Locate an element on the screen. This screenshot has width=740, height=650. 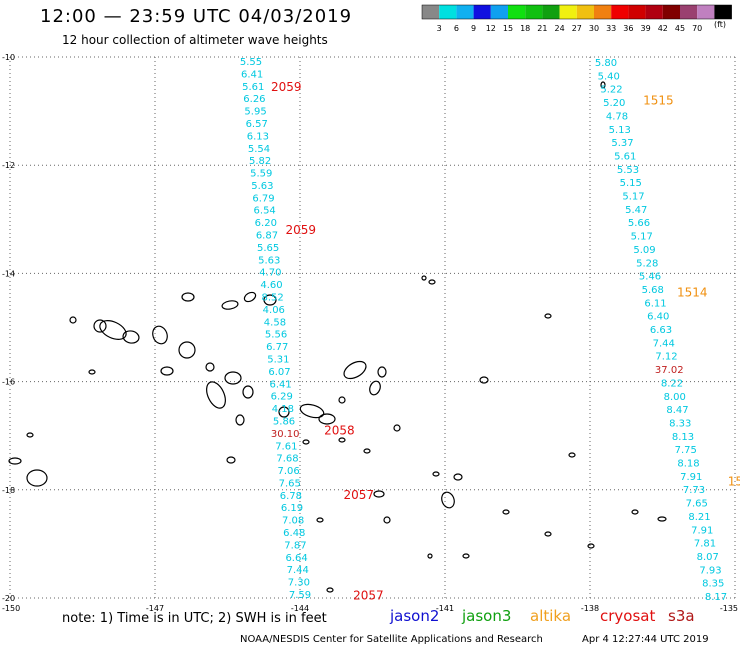
wave-height-value: 4.70 is located at coordinates (270, 273).